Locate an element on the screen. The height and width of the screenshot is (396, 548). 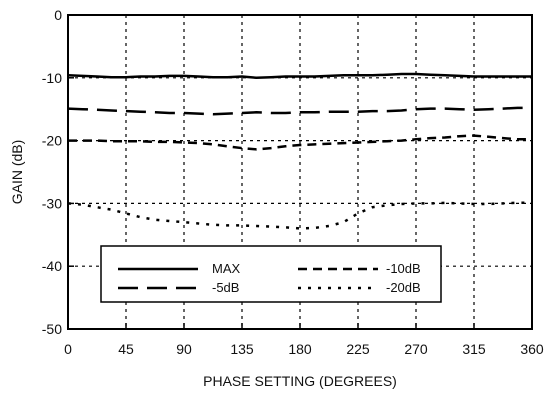
x-tick-label: 225 is located at coordinates (358, 349).